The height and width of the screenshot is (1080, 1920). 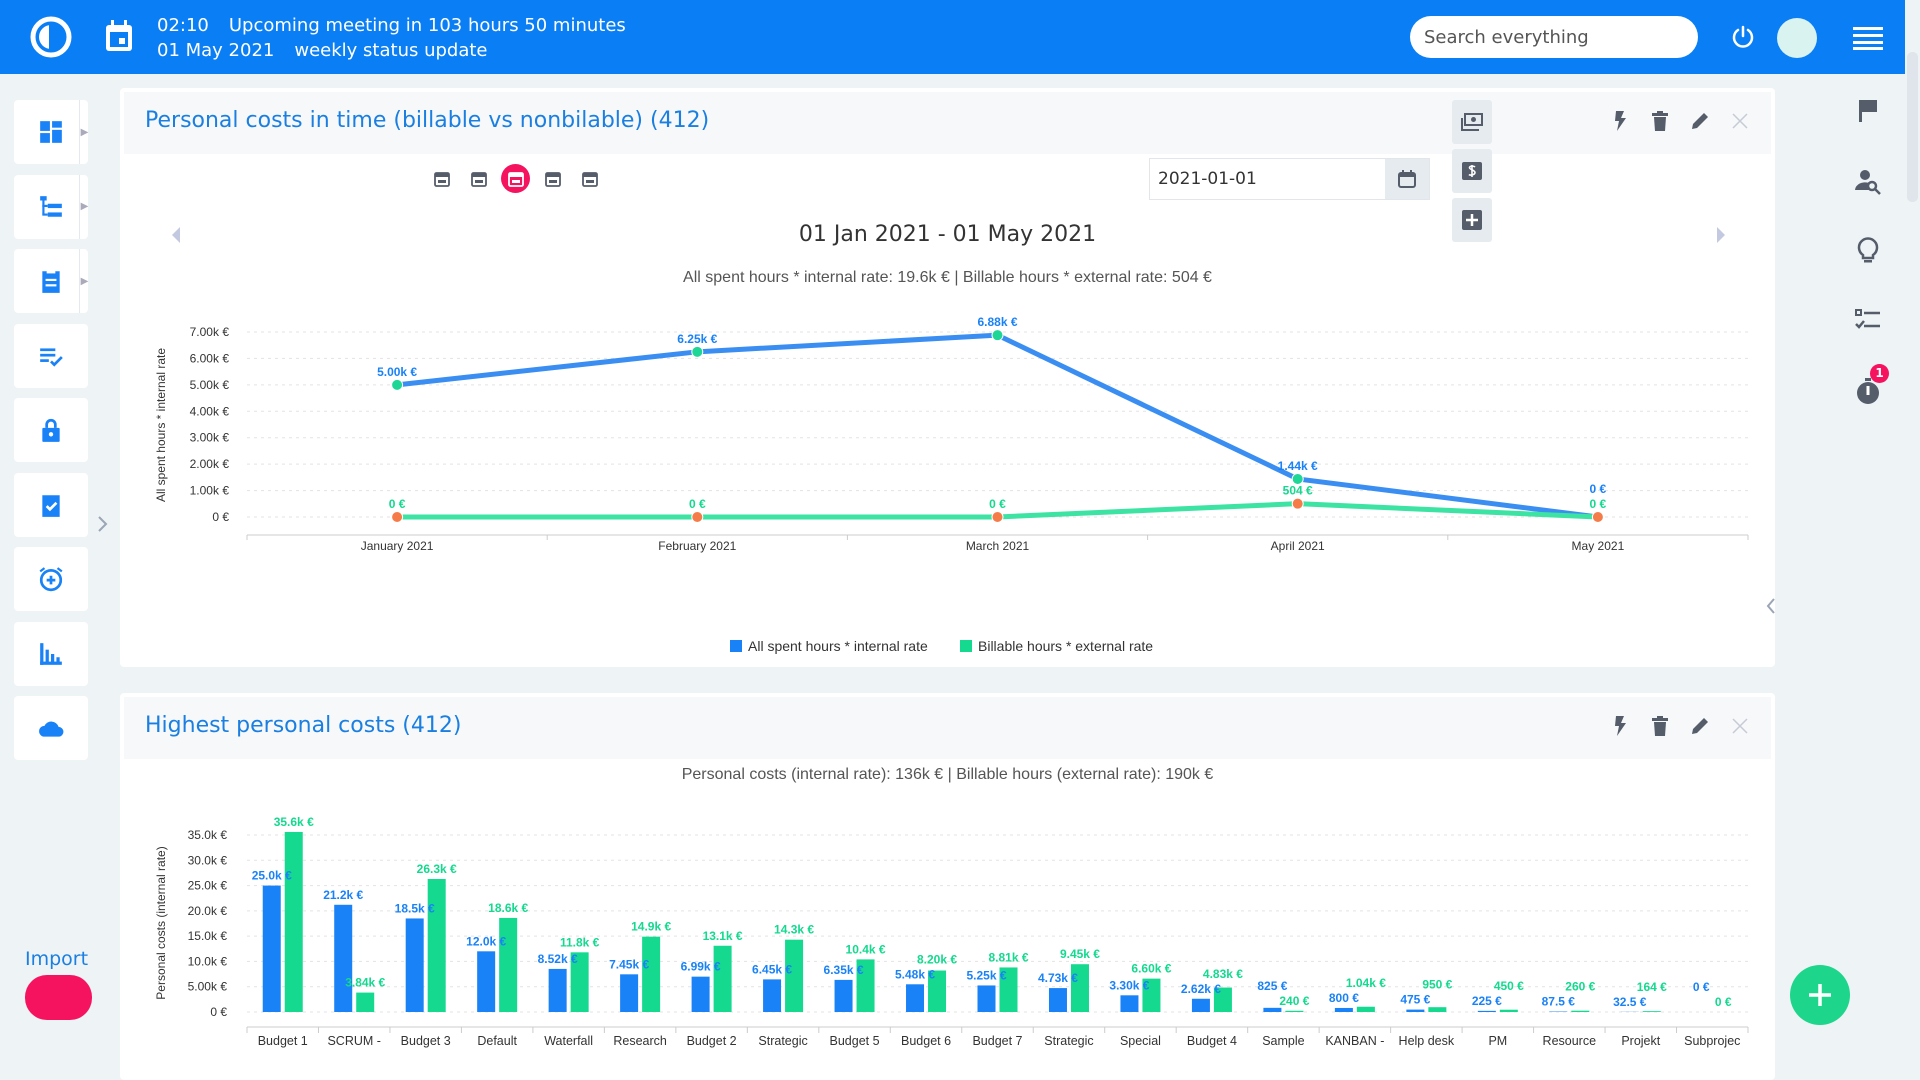 I want to click on scrollbar-thumb, so click(x=1912, y=127).